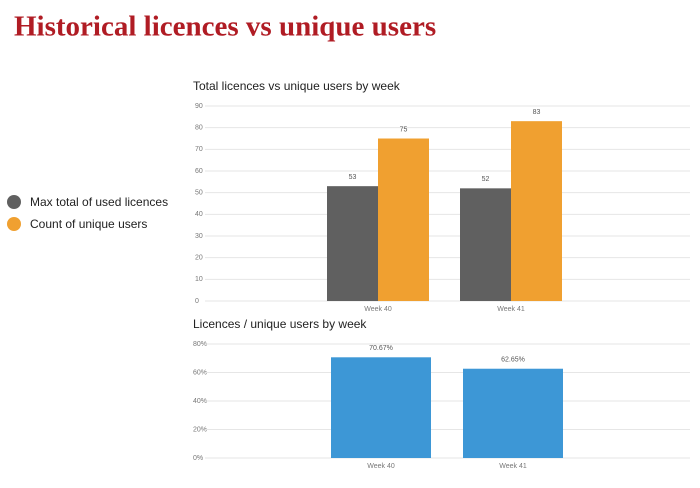 This screenshot has height=488, width=700. Describe the element at coordinates (199, 214) in the screenshot. I see `y-tick-label: 40` at that location.